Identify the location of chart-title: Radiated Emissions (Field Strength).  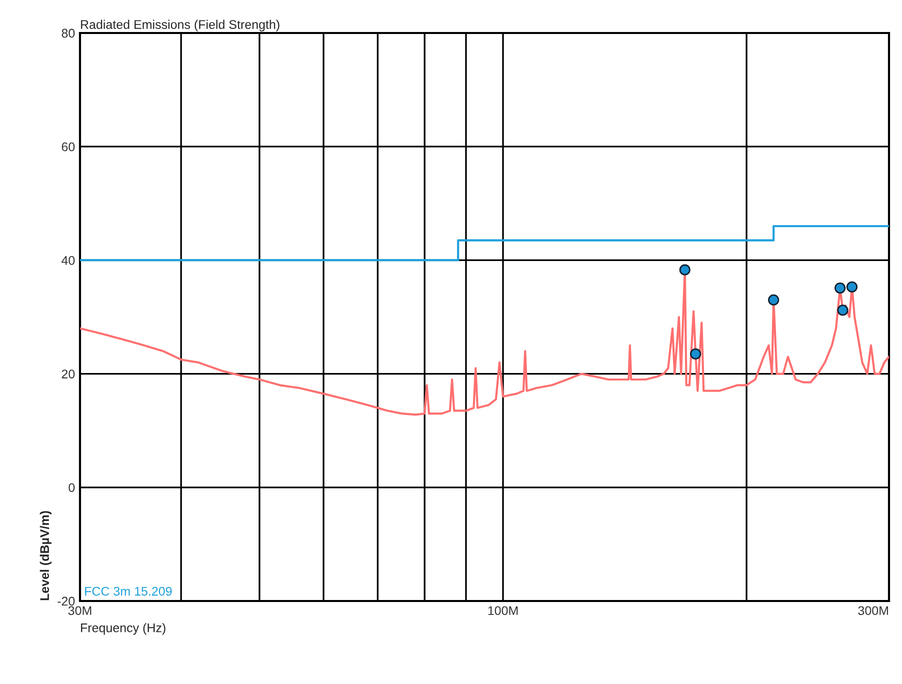
(180, 26).